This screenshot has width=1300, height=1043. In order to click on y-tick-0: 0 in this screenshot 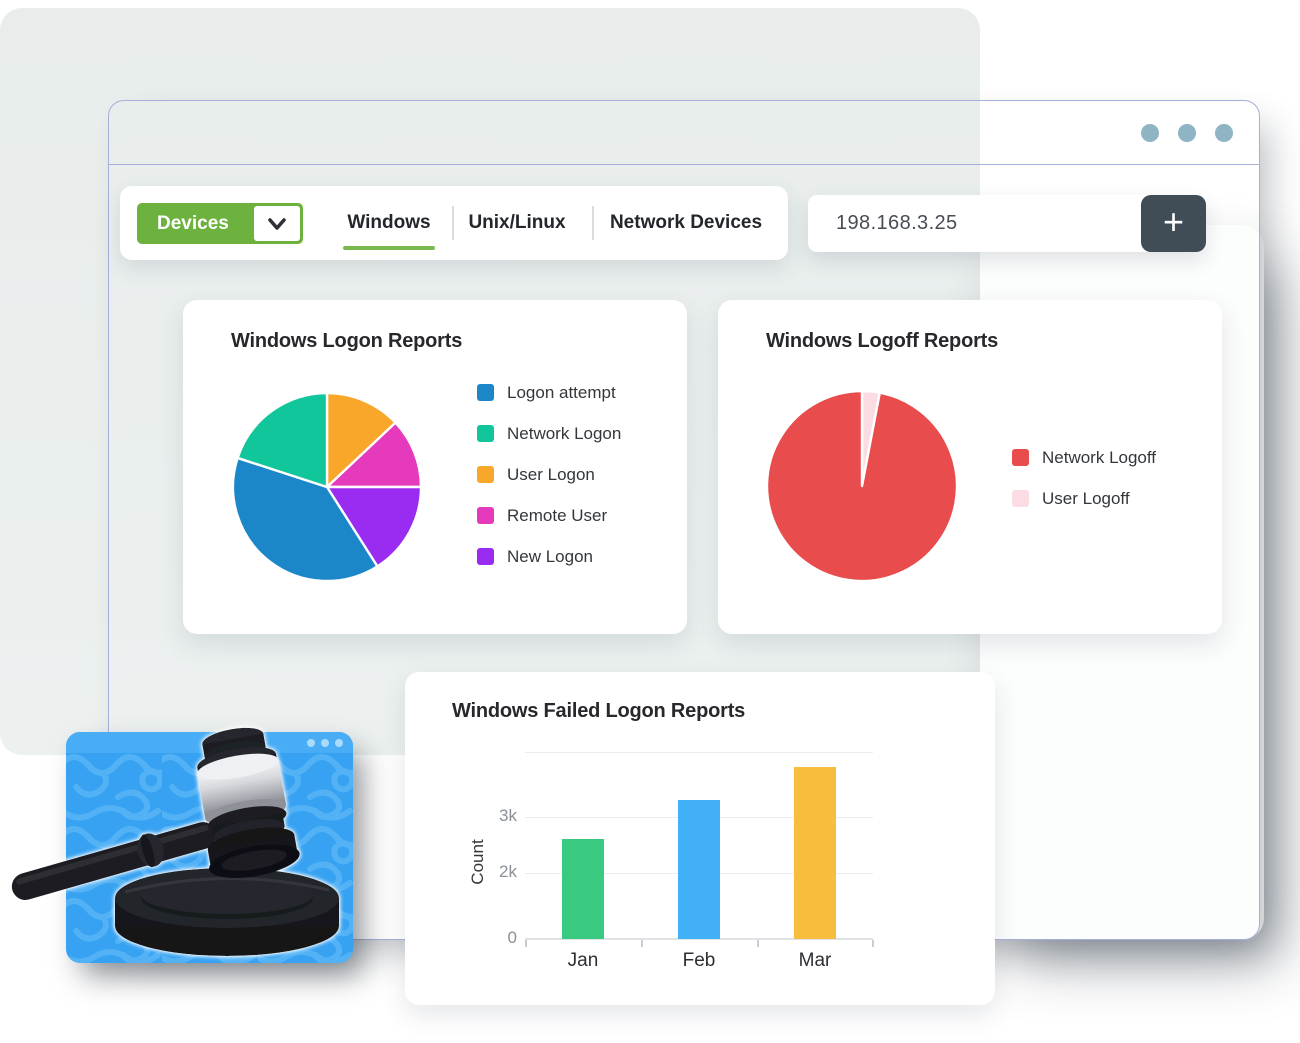, I will do `click(512, 937)`.